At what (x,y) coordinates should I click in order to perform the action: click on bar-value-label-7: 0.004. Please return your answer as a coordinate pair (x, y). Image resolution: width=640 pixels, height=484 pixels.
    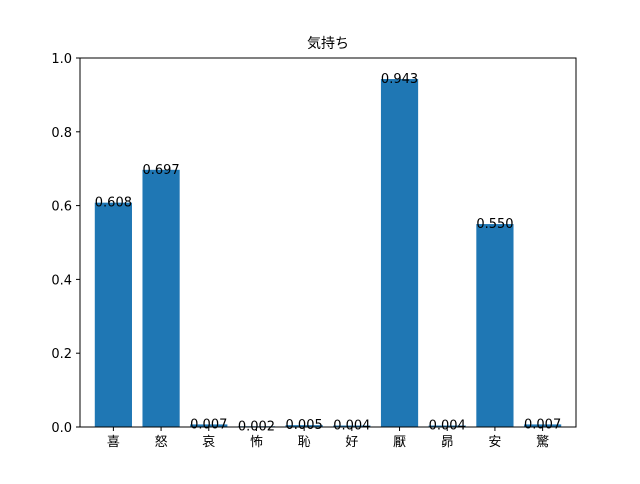
    Looking at the image, I should click on (447, 426).